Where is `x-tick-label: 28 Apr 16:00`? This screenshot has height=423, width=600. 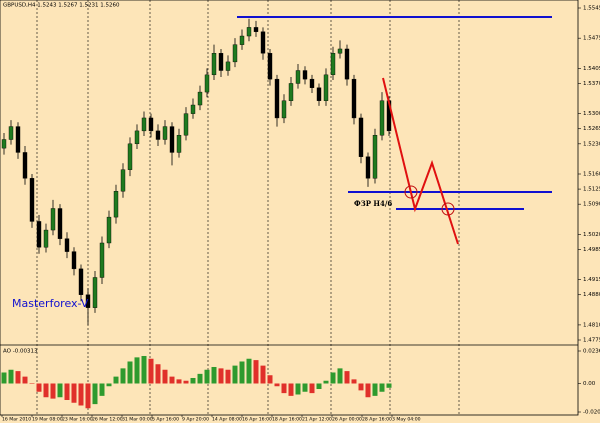
x-tick-label: 28 Apr 16:00 is located at coordinates (377, 420).